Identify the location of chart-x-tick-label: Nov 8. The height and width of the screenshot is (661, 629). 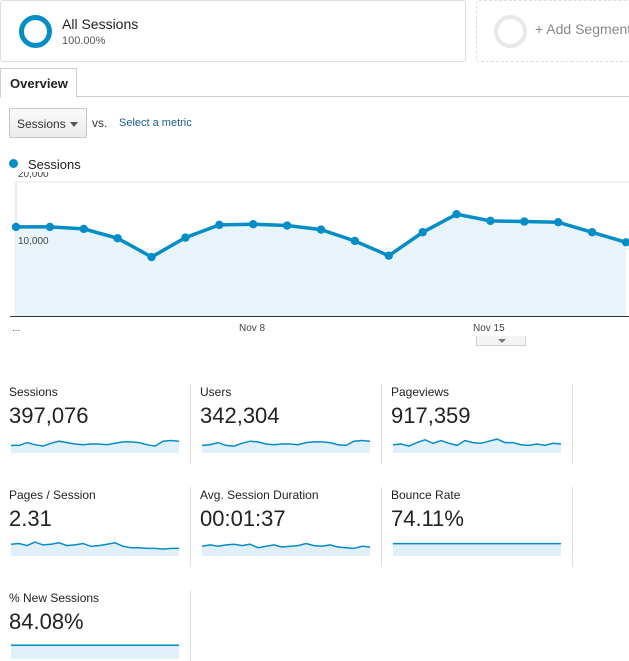
(252, 328).